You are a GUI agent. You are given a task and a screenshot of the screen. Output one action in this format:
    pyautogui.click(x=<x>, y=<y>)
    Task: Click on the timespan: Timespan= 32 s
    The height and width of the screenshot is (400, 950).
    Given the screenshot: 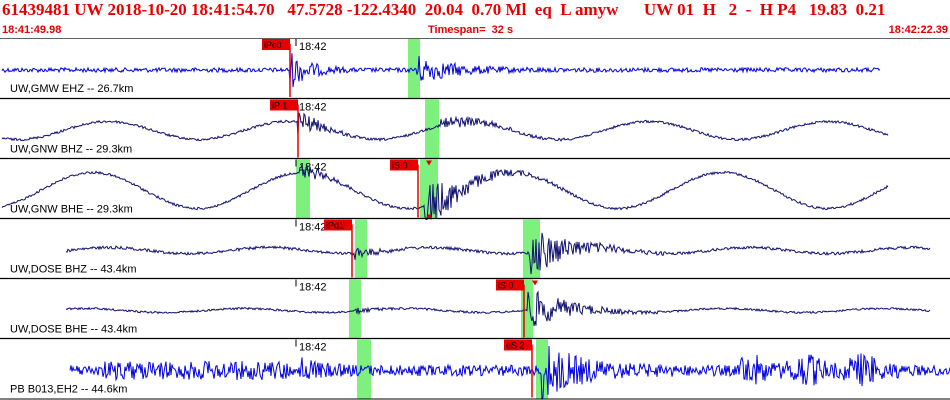 What is the action you would take?
    pyautogui.click(x=471, y=30)
    